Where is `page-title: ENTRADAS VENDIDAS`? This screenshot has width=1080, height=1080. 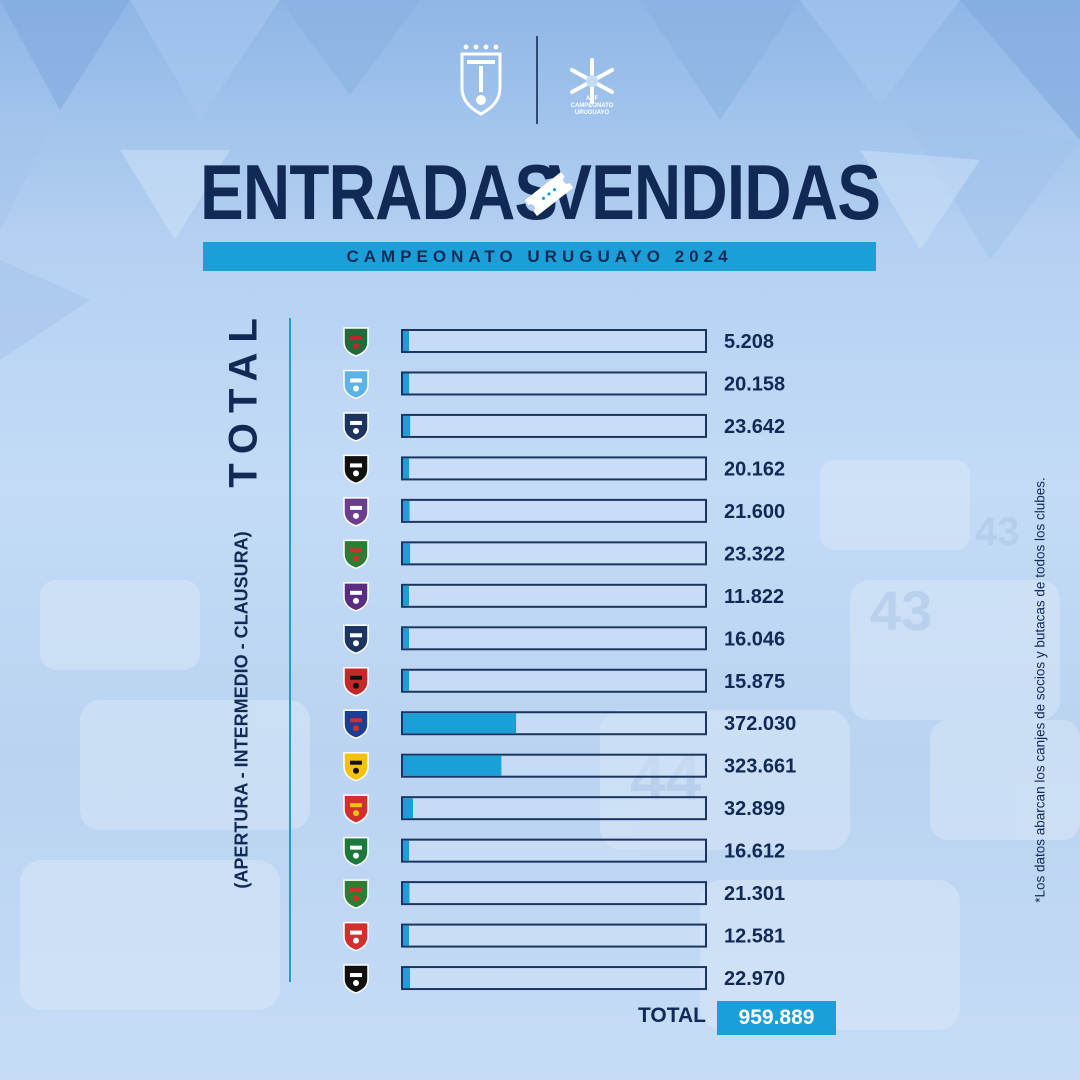 page-title: ENTRADAS VENDIDAS is located at coordinates (540, 192).